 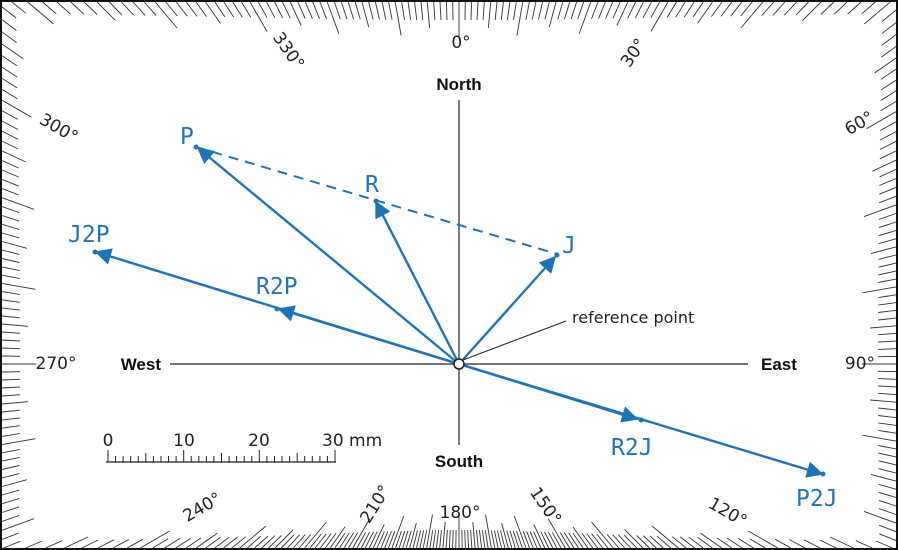 I want to click on degree-label-270: 270°, so click(x=56, y=364).